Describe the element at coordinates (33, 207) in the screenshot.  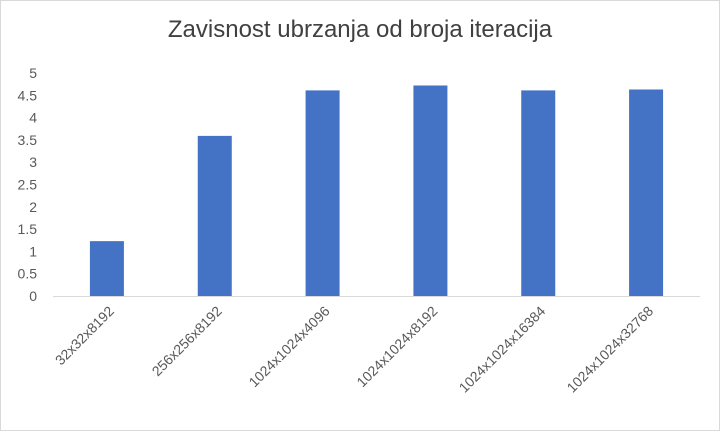
I see `y-tick-label: 2` at that location.